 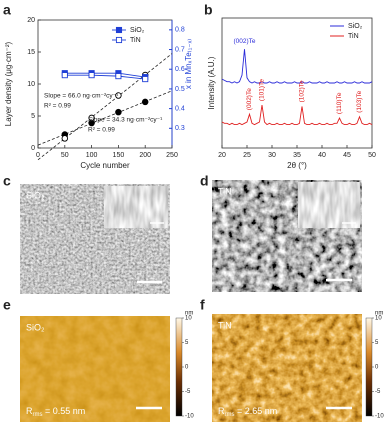 What do you see at coordinates (31, 84) in the screenshot?
I see `y-tick-label: 10` at bounding box center [31, 84].